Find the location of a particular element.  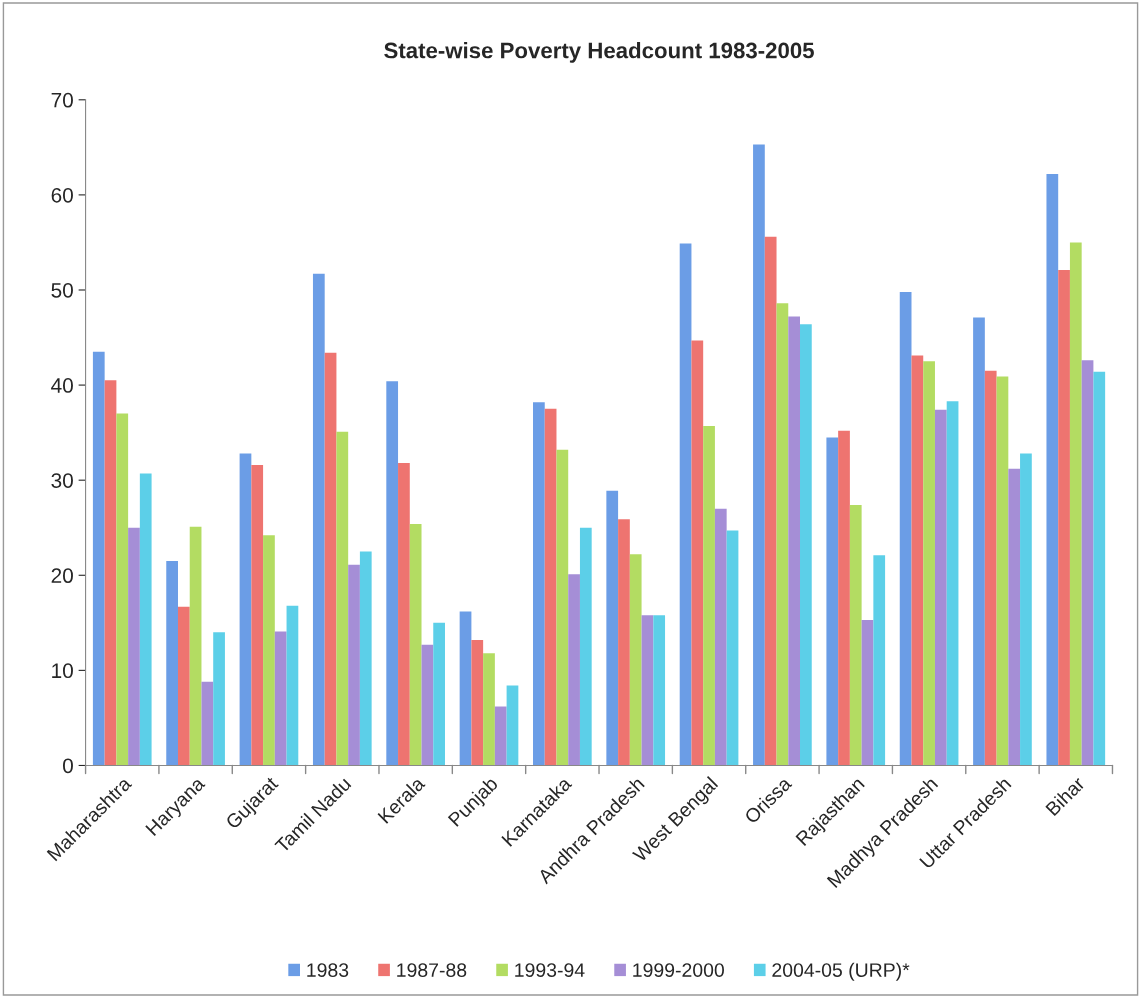

y-tick-label: 40 is located at coordinates (62, 385).